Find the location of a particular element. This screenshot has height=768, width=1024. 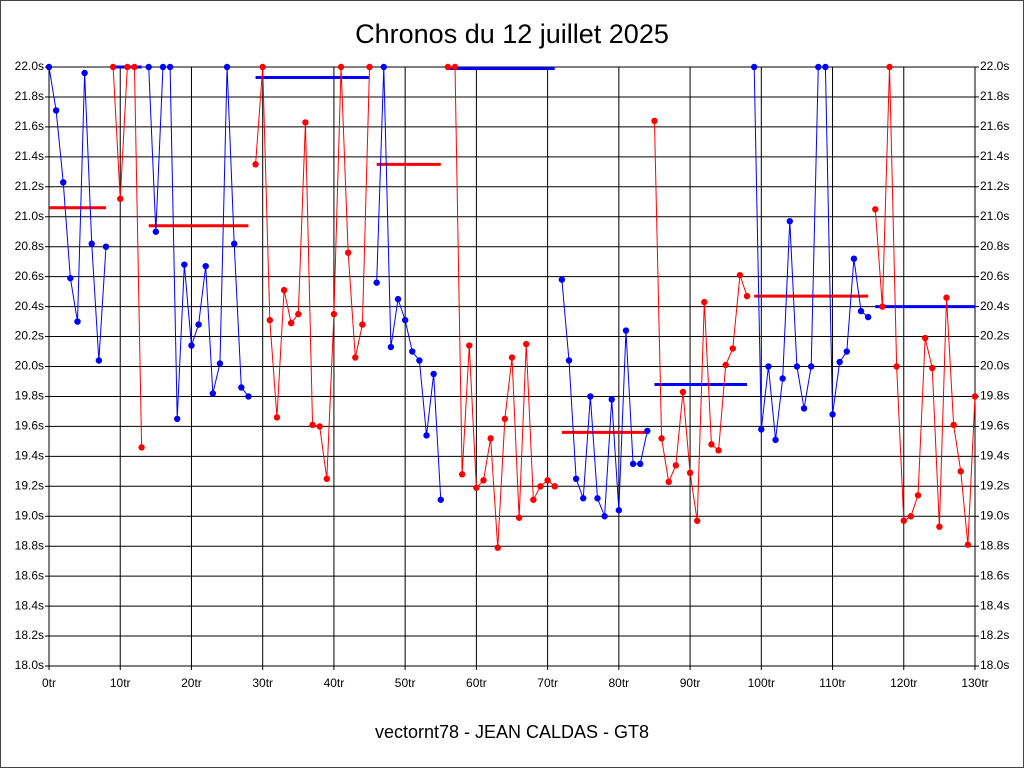

y2-tick-label: 18.4s is located at coordinates (994, 605).